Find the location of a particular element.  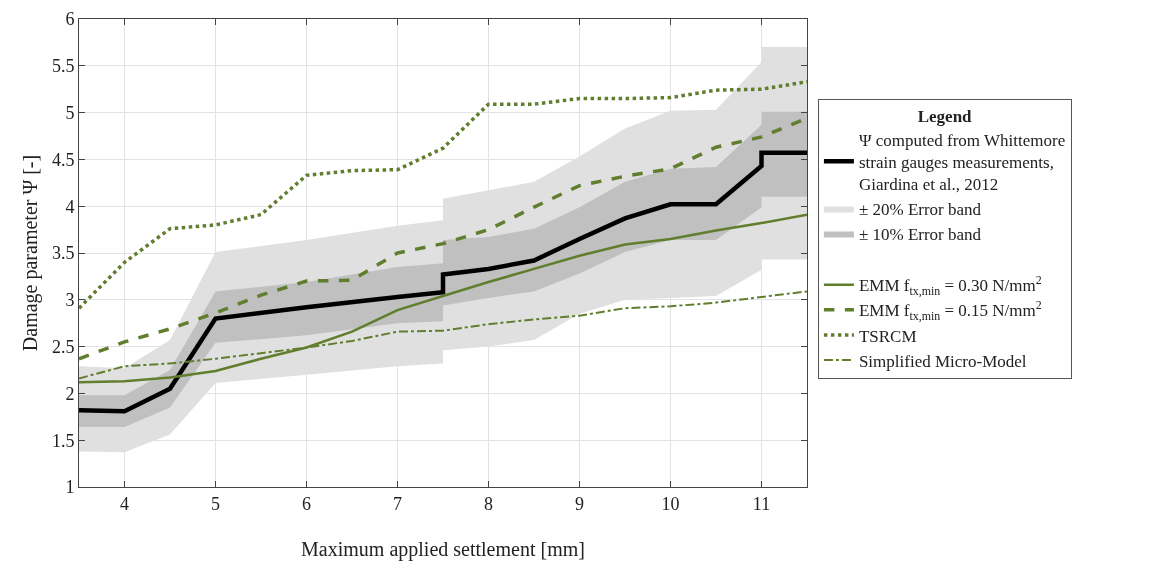

y-axis-title: Damage parameter Ψ [-] is located at coordinates (31, 253).